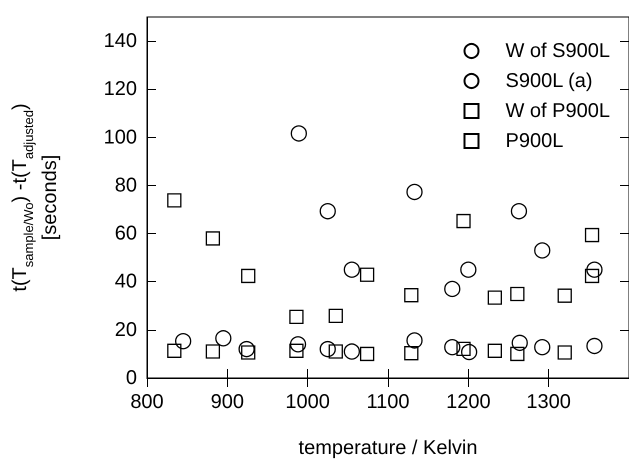  I want to click on x-tick-label: 800, so click(147, 402).